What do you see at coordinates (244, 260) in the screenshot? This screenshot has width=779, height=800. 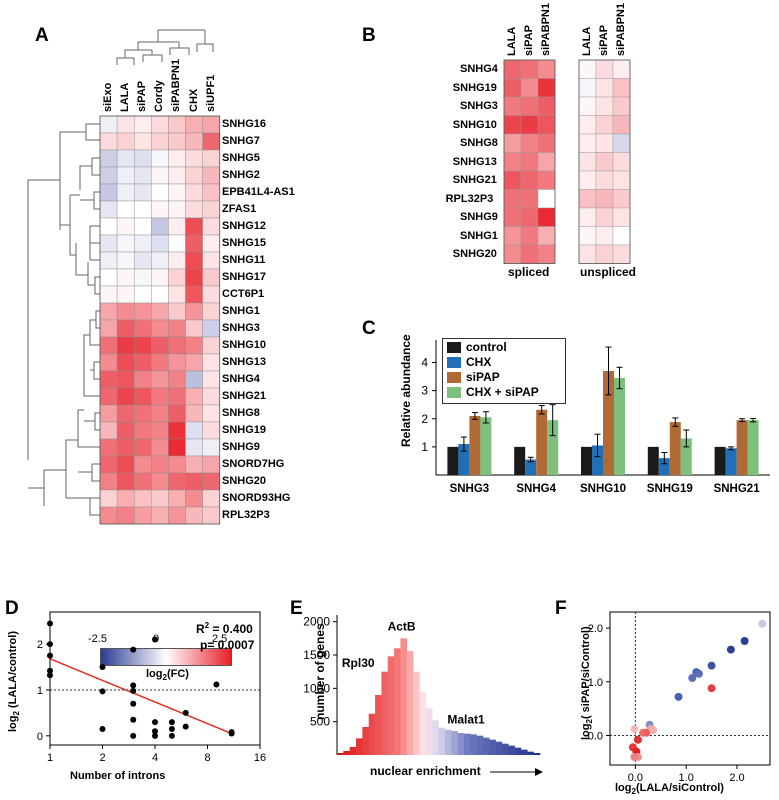 I see `panel-a-row-label: SNHG11` at bounding box center [244, 260].